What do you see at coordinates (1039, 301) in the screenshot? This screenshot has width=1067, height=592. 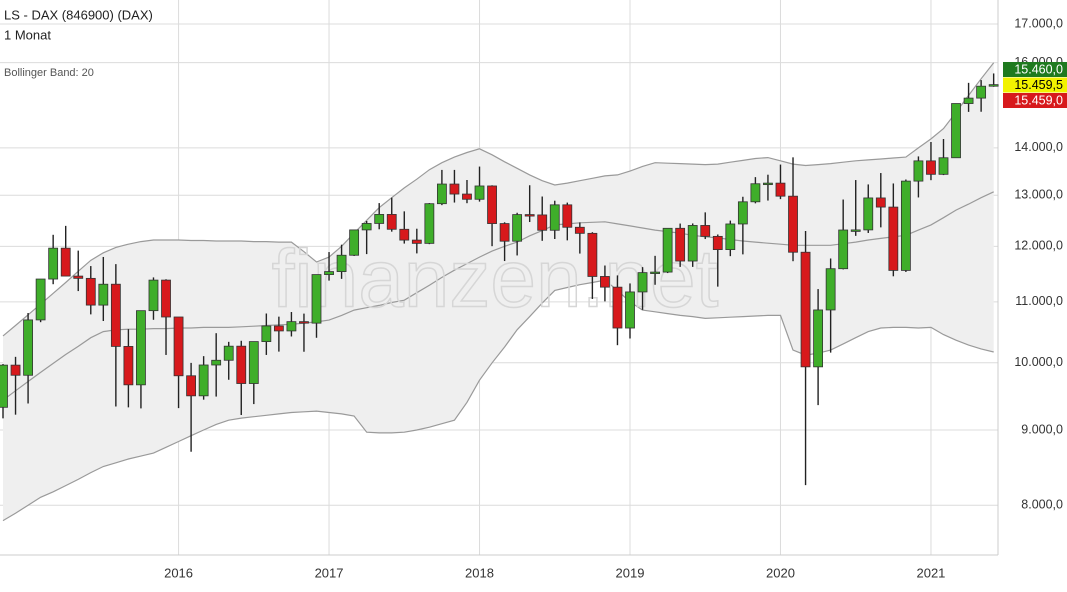 I see `y-tick-label: 11.000,0` at bounding box center [1039, 301].